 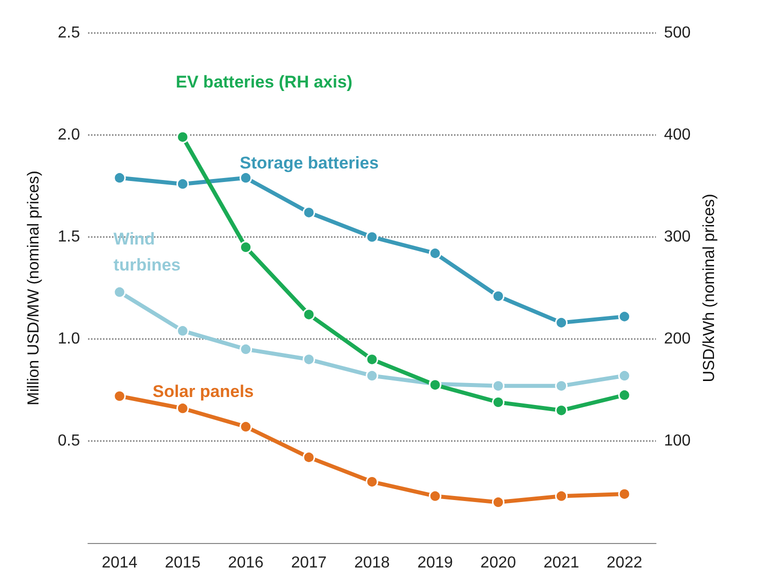 I want to click on series-label: Wind turbines, so click(x=147, y=252).